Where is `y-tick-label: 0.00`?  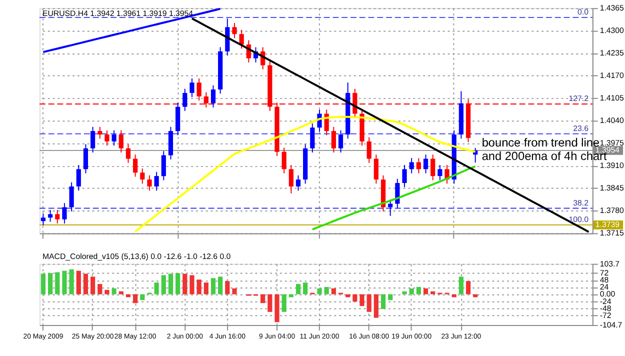 y-tick-label: 0.00 is located at coordinates (608, 294).